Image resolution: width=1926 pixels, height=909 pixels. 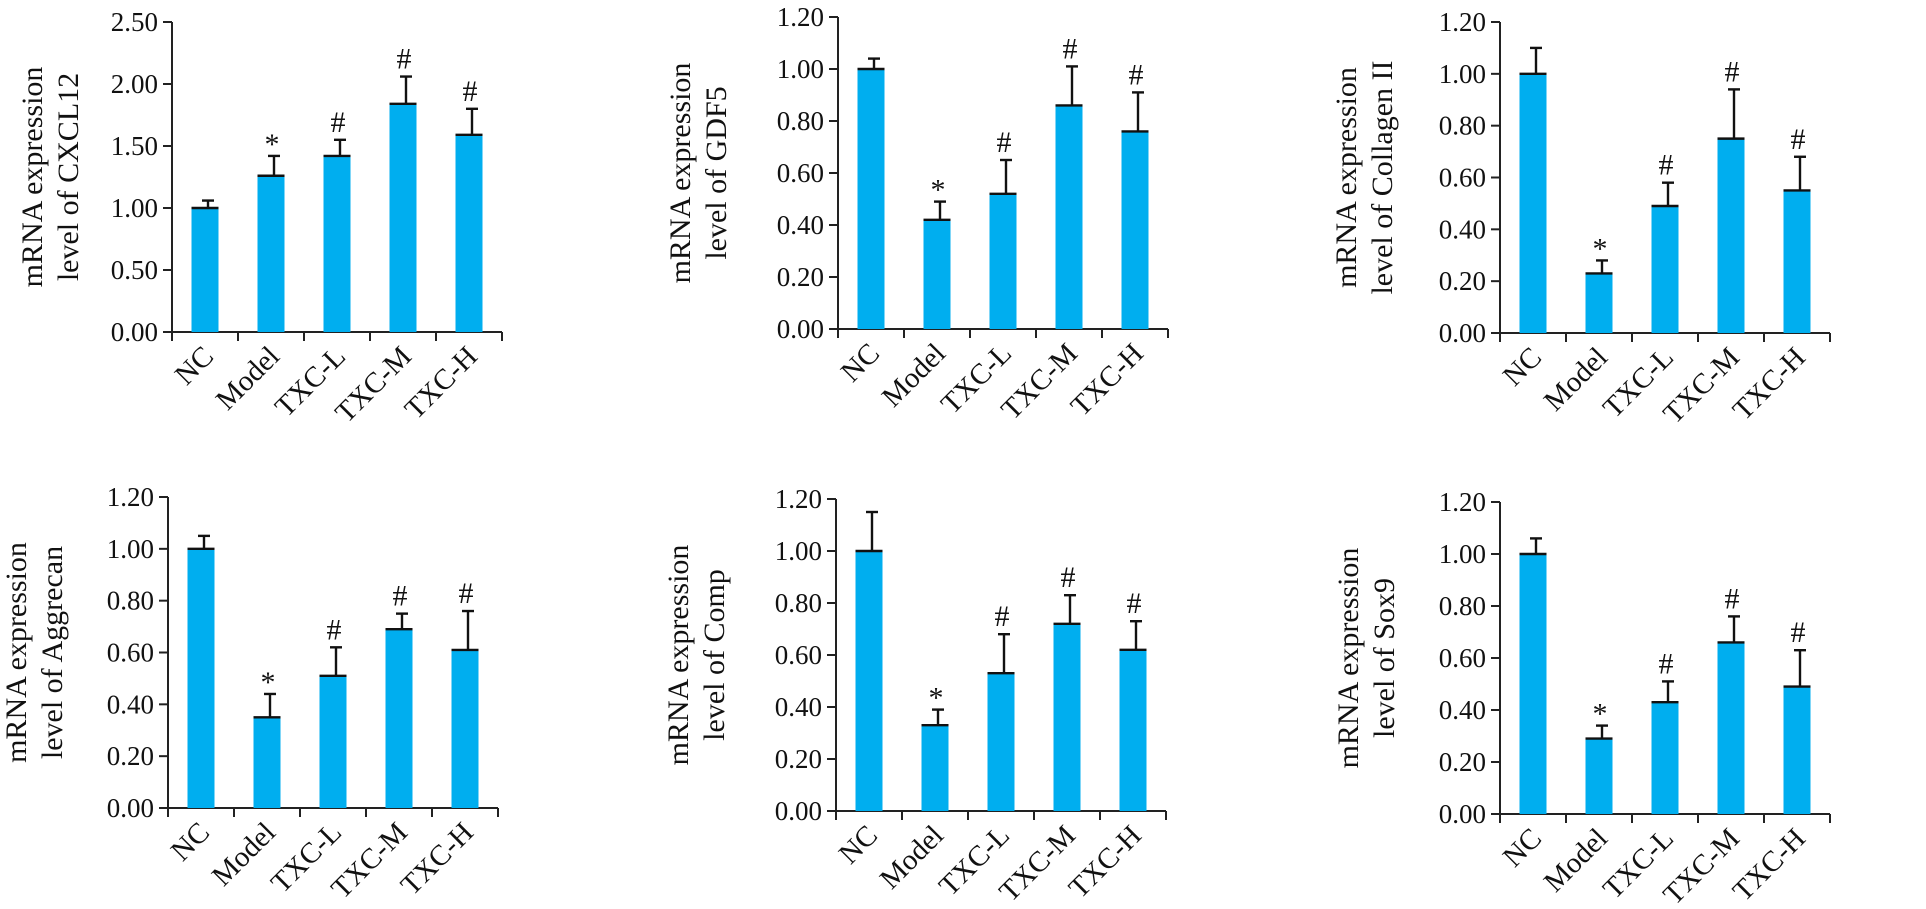 I want to click on y-axis-label: level of Comp, so click(x=714, y=655).